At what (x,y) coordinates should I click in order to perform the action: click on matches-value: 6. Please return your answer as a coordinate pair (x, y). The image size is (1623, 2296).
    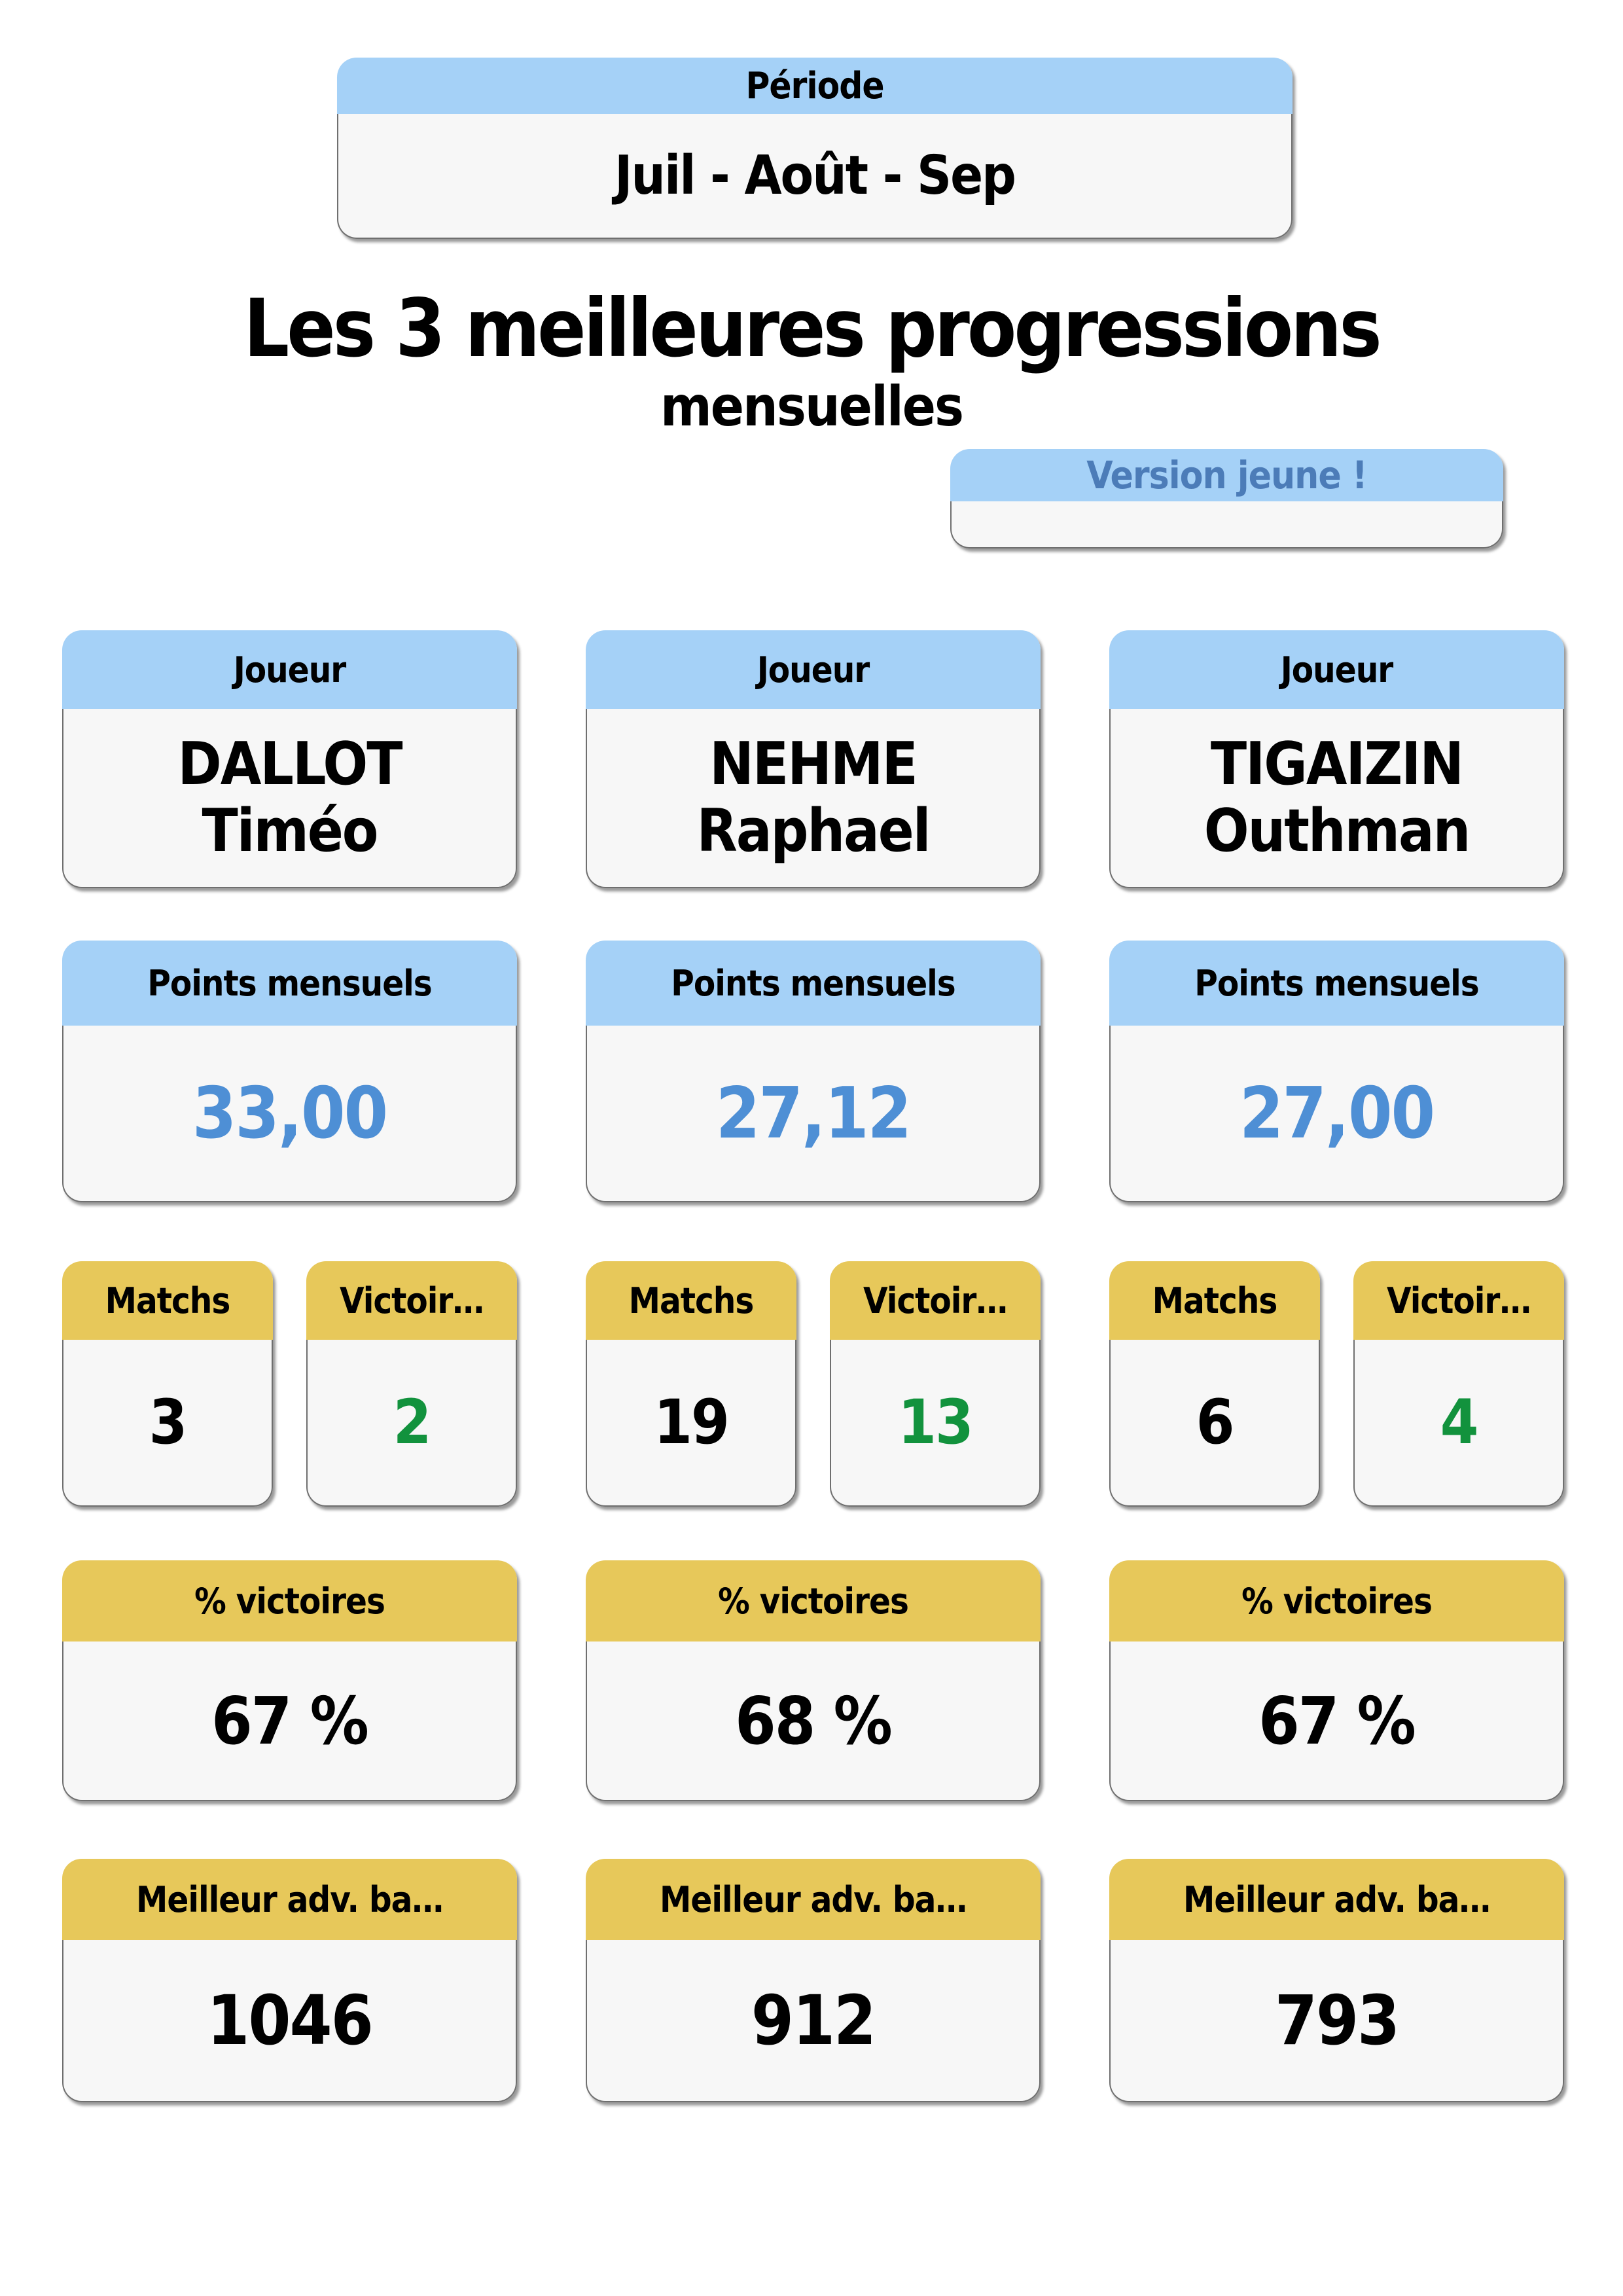
    Looking at the image, I should click on (1215, 1422).